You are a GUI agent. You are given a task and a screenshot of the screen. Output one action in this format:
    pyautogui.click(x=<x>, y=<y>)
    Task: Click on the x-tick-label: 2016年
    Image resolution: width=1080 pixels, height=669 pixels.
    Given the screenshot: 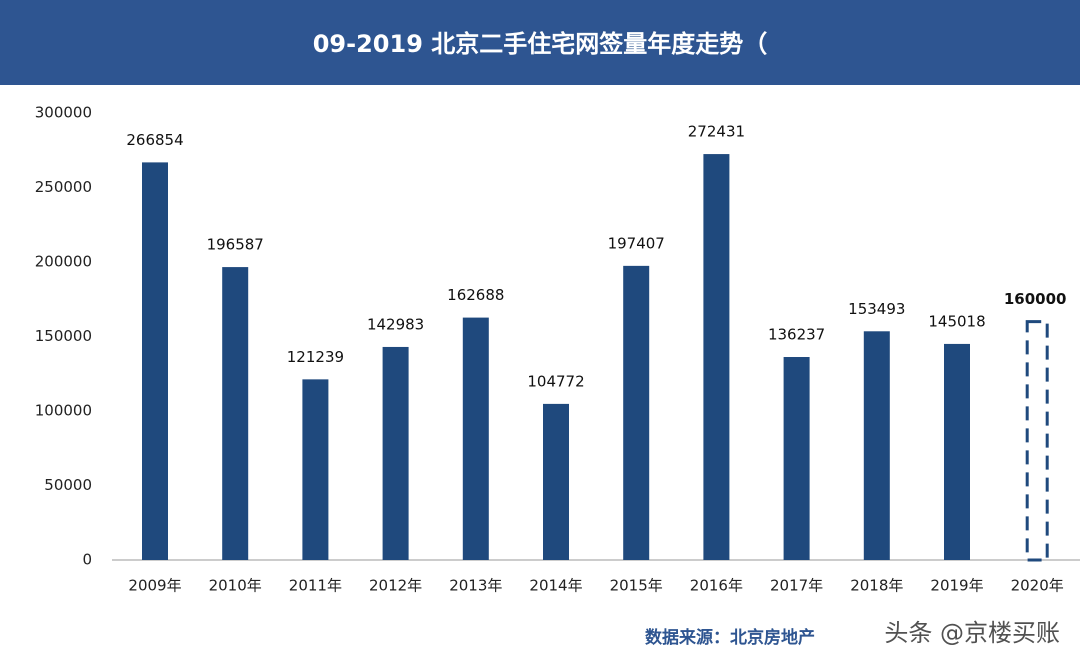 What is the action you would take?
    pyautogui.click(x=716, y=586)
    